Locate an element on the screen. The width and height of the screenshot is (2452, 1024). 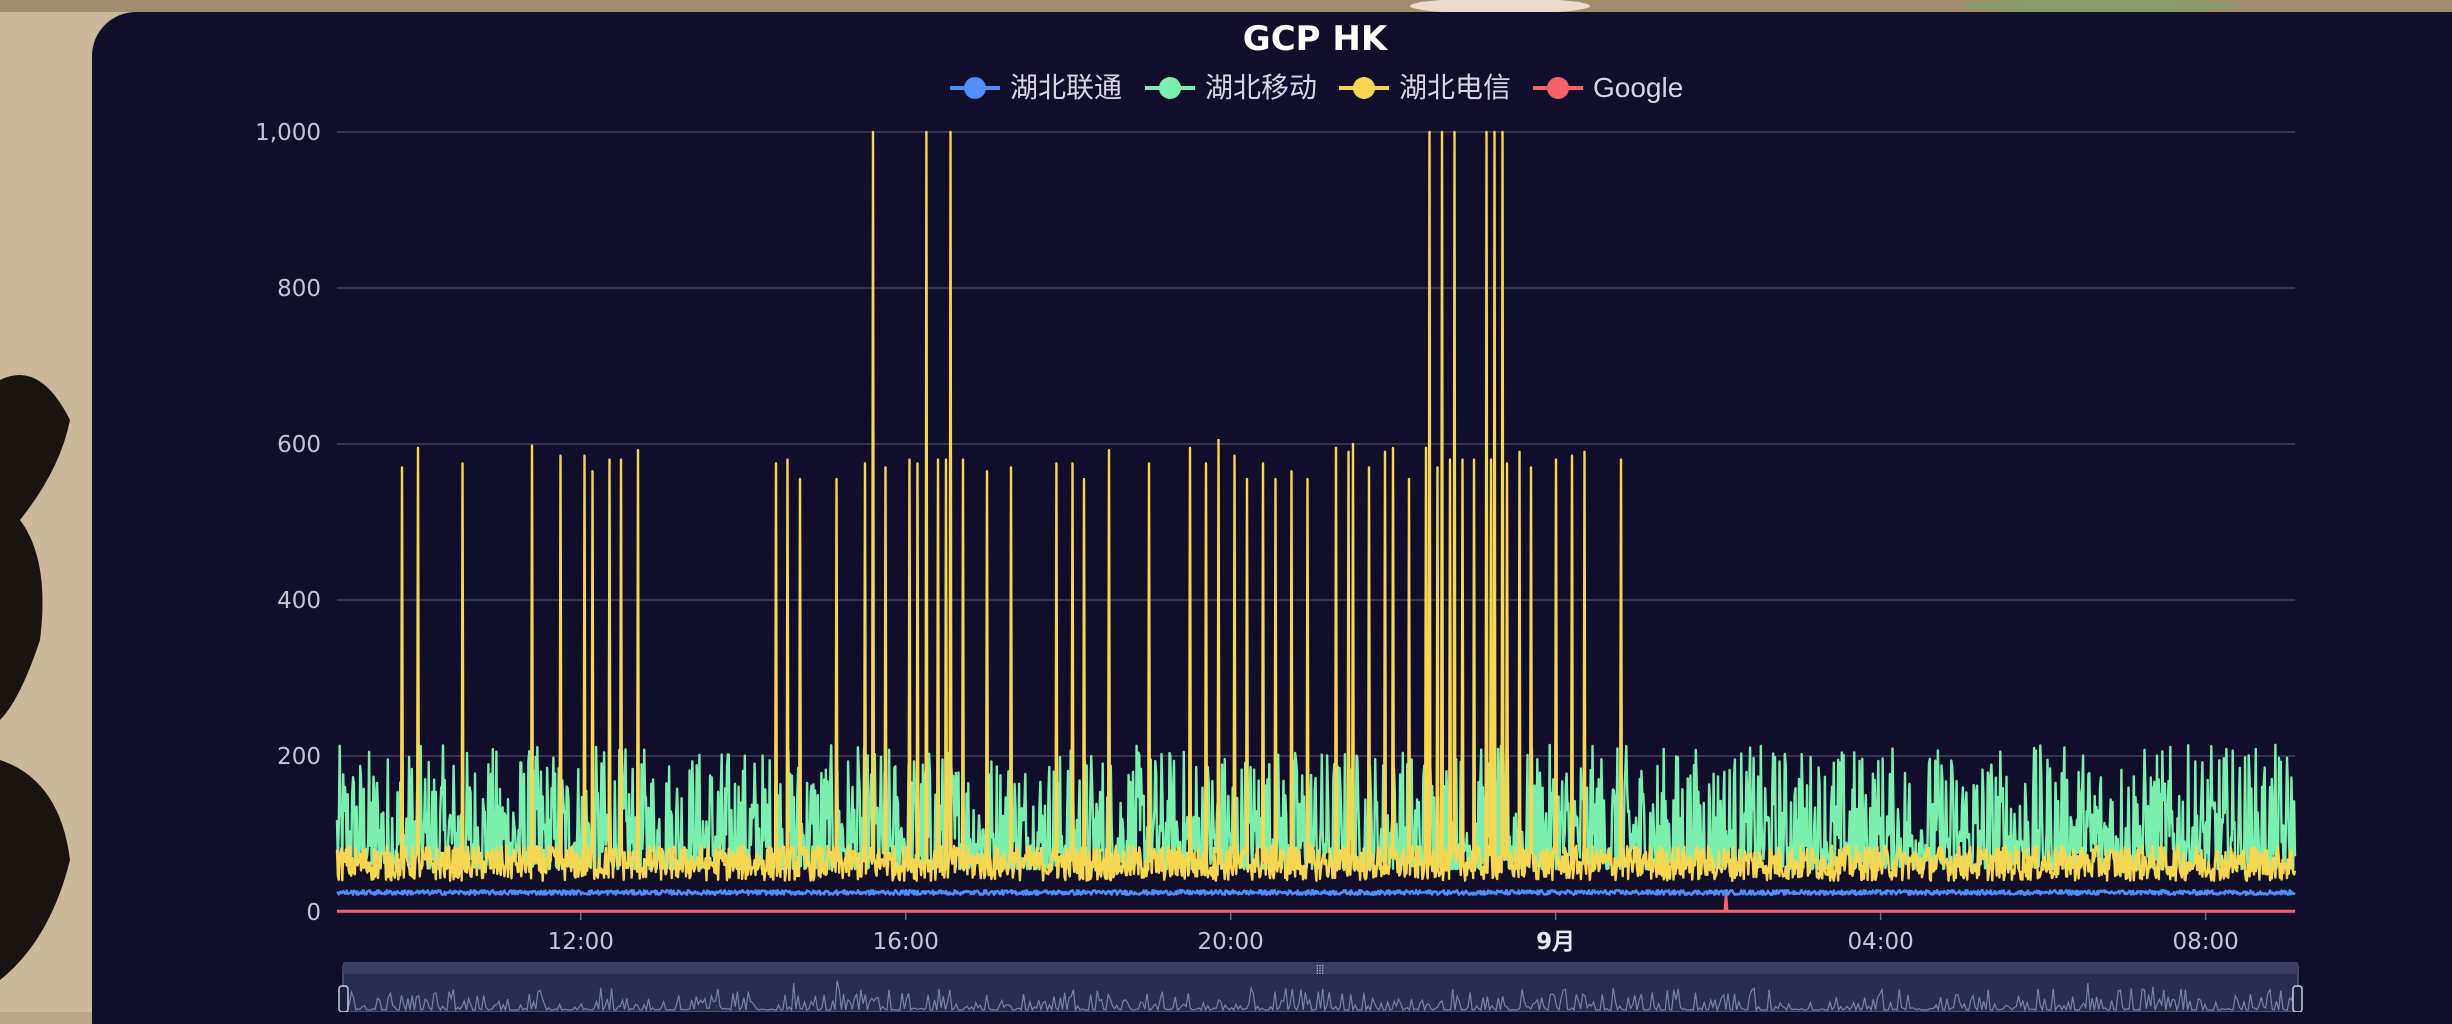
x-tick-label: 04:00 is located at coordinates (1881, 942).